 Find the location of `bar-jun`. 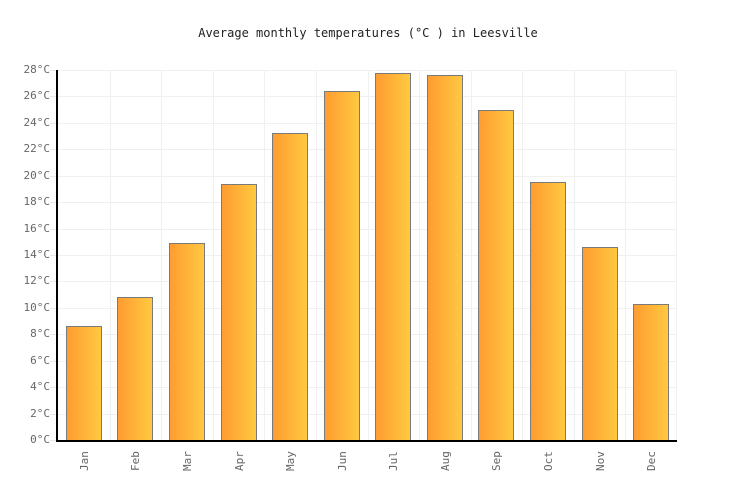

bar-jun is located at coordinates (342, 265).